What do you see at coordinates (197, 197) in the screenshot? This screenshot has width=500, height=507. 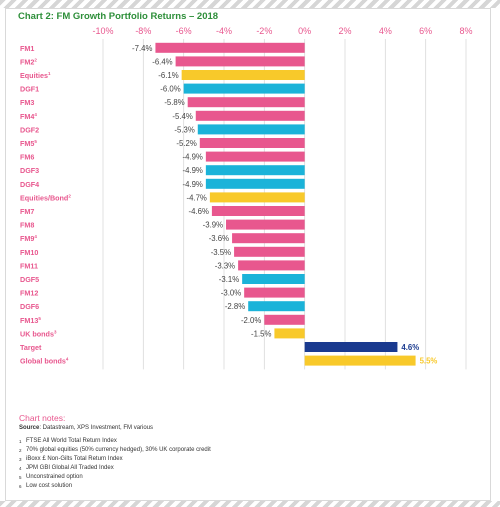 I see `value-label: -4.7%` at bounding box center [197, 197].